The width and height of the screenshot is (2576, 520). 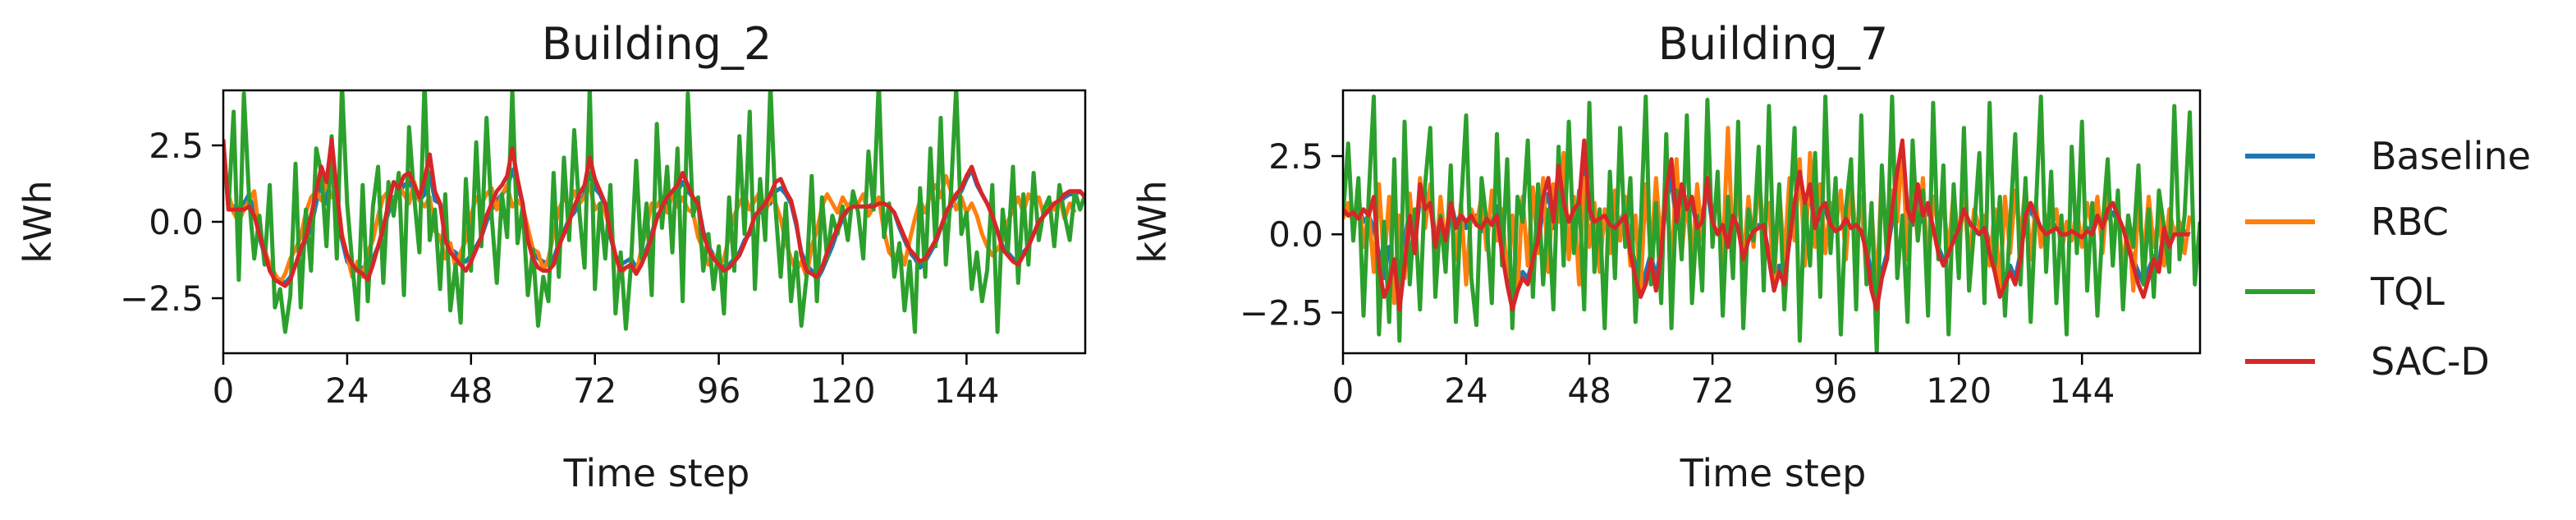 What do you see at coordinates (2430, 361) in the screenshot?
I see `legend-label: SAC-D` at bounding box center [2430, 361].